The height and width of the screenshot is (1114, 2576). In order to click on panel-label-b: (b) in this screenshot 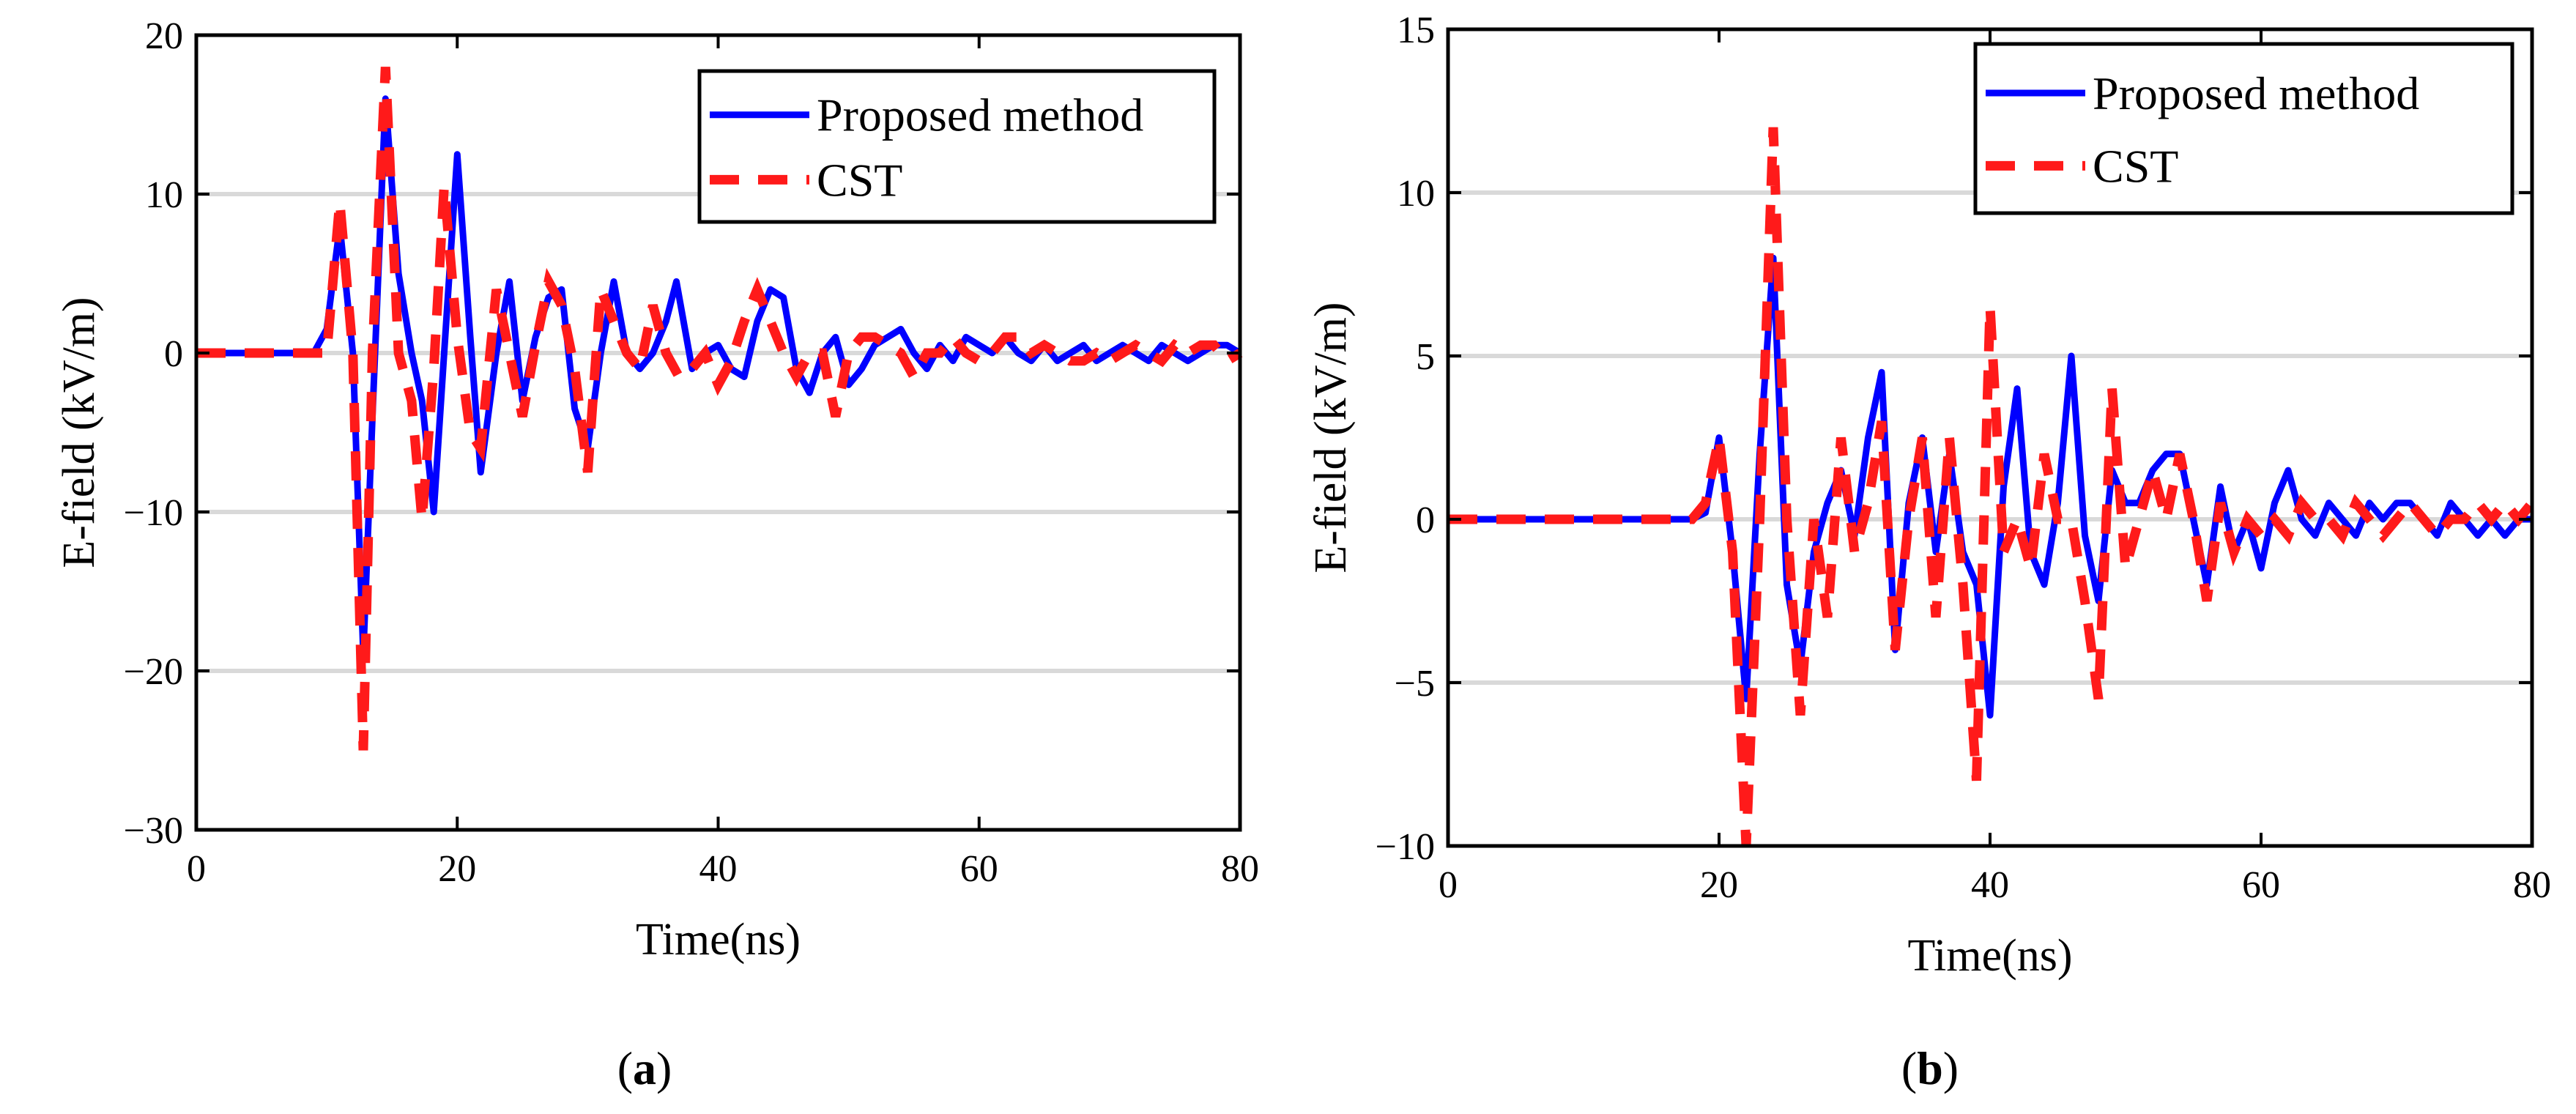, I will do `click(1930, 1068)`.